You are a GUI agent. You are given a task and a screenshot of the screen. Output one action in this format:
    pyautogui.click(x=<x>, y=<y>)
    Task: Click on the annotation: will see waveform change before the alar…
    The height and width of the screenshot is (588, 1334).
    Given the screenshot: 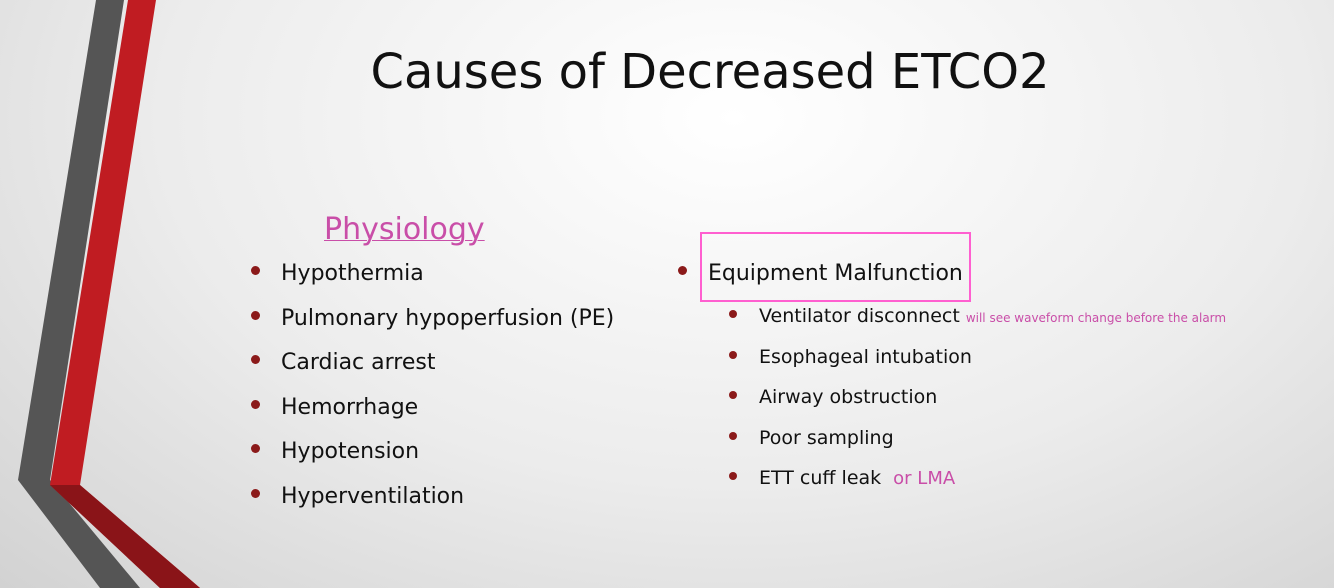 What is the action you would take?
    pyautogui.click(x=1096, y=318)
    